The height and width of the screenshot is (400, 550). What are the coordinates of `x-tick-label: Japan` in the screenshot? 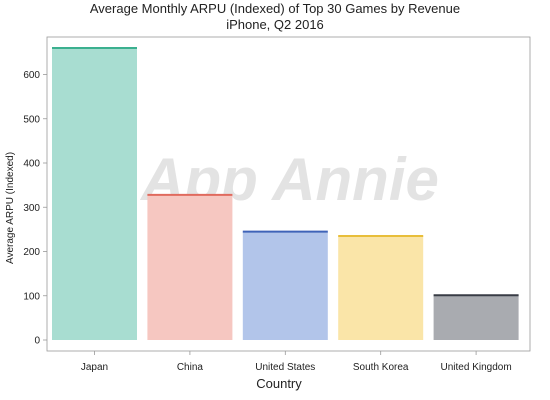 It's located at (94, 367).